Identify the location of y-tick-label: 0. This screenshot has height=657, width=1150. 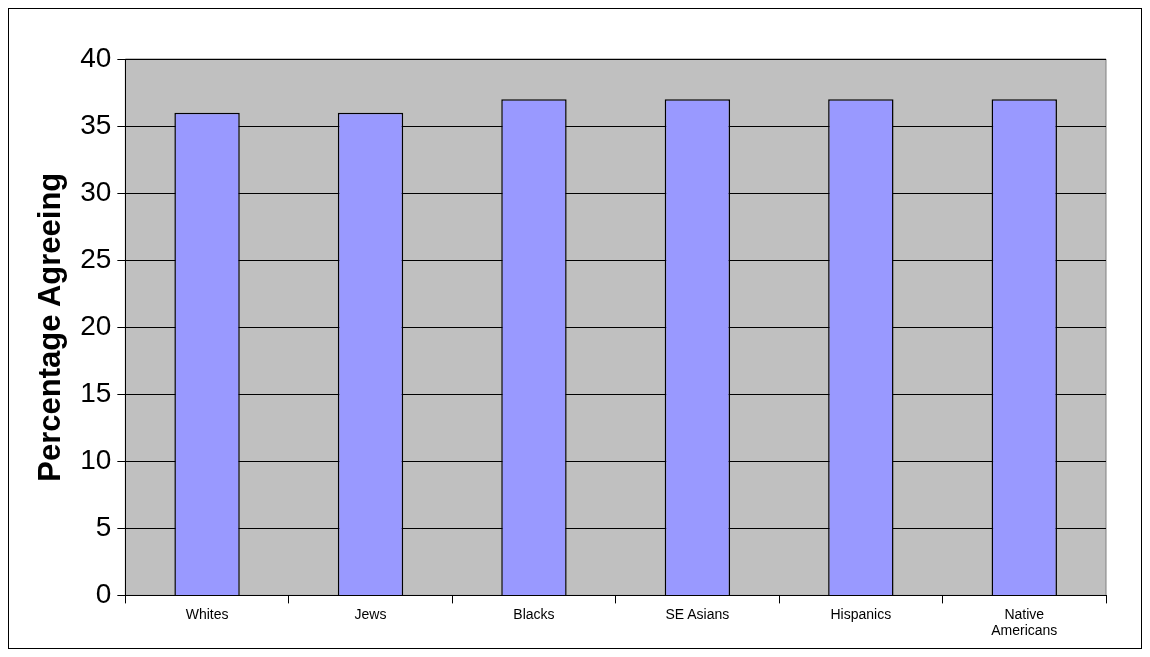
(103, 594).